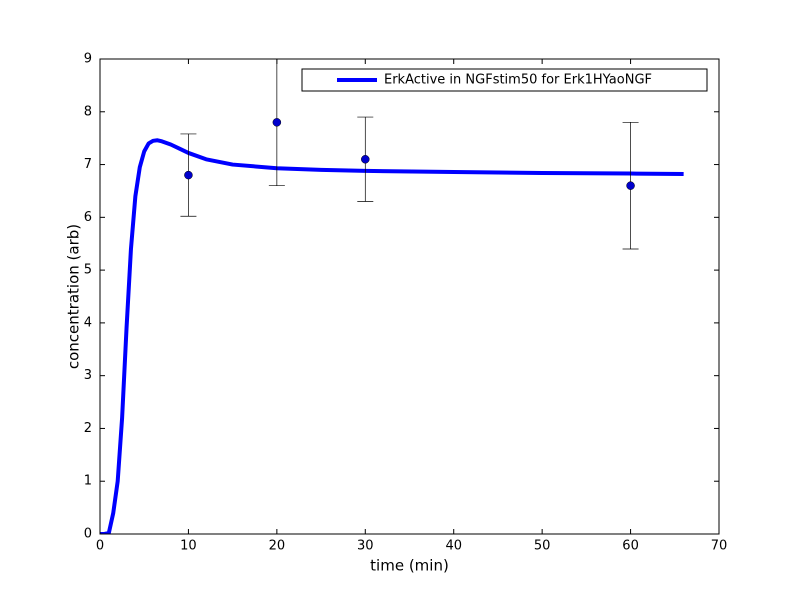 Image resolution: width=800 pixels, height=600 pixels. Describe the element at coordinates (88, 481) in the screenshot. I see `y-tick-label: 1` at that location.